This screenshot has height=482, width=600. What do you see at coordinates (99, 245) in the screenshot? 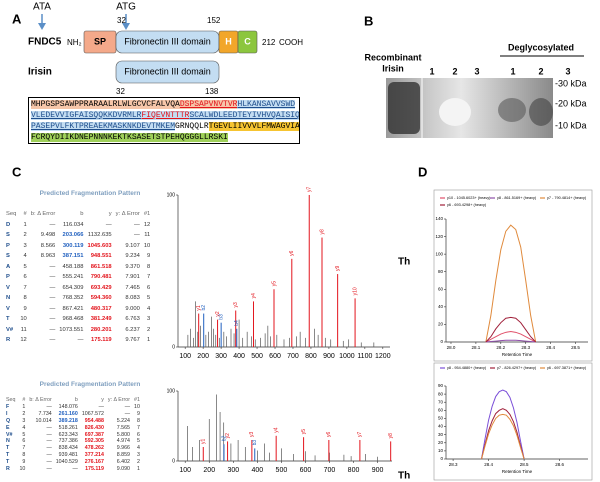
I see `table-cell: 1045.603` at bounding box center [99, 245].